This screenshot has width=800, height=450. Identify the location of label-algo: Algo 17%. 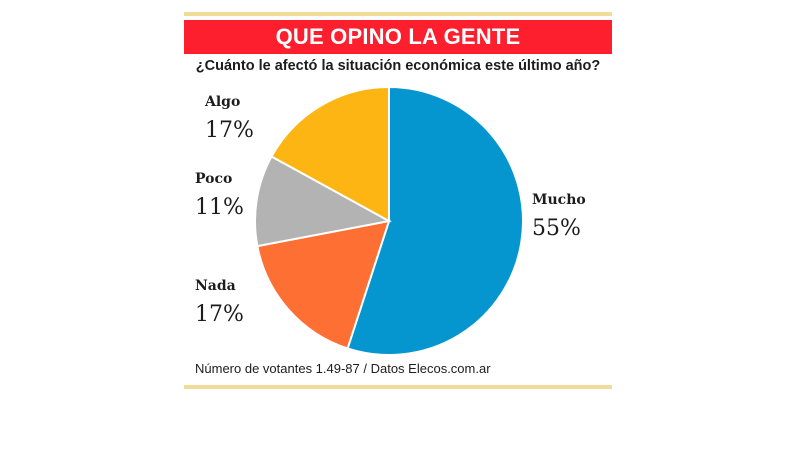
(229, 118).